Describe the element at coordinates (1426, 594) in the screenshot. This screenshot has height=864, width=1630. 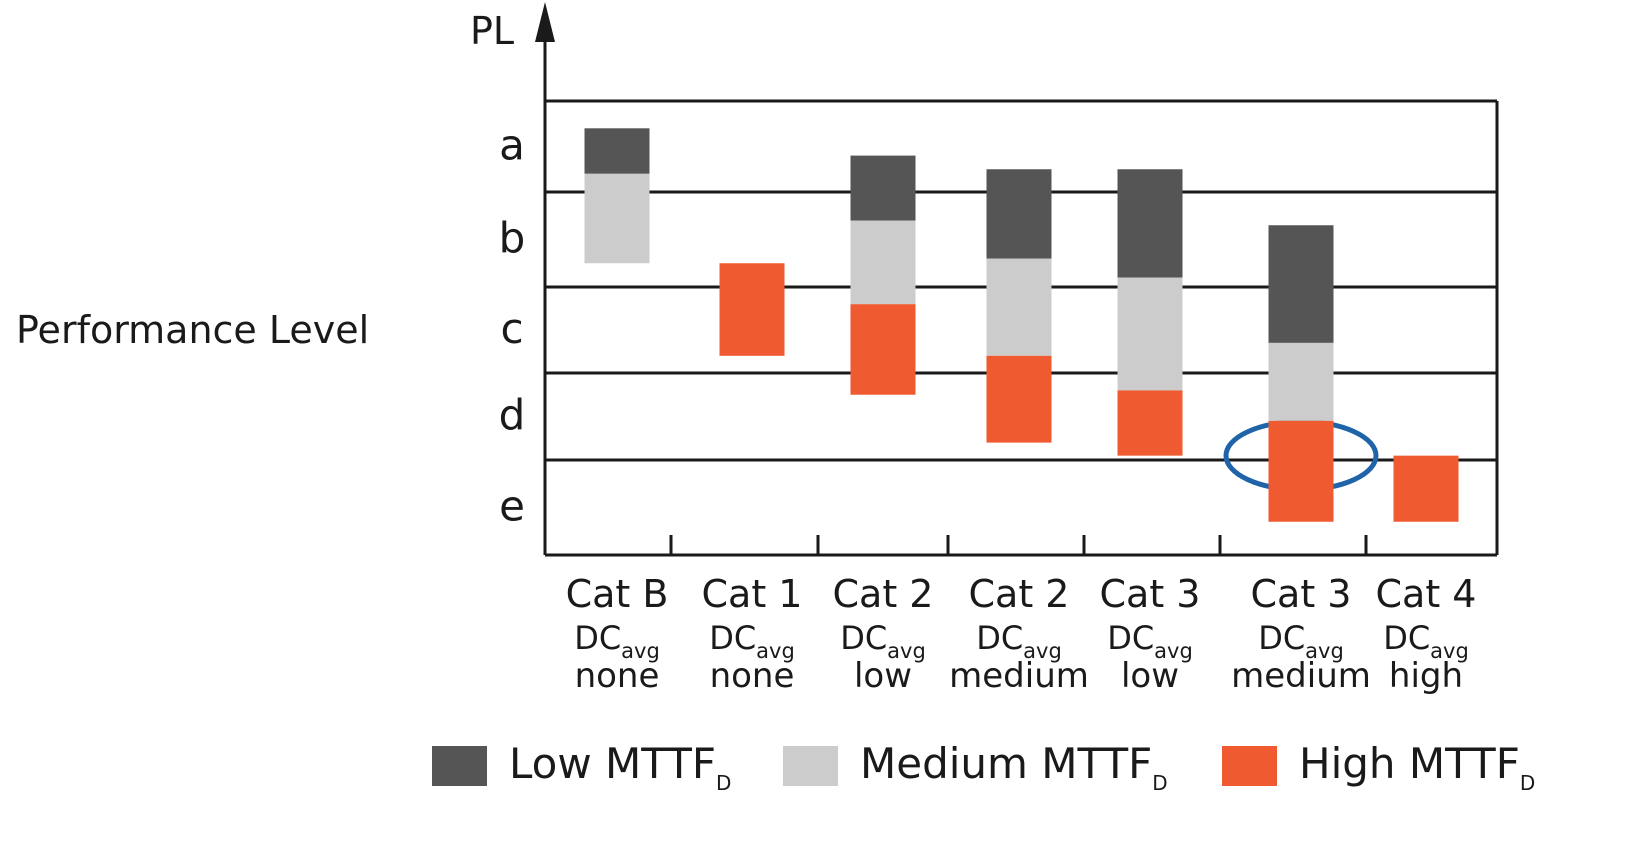
I see `category-label: Cat 4` at that location.